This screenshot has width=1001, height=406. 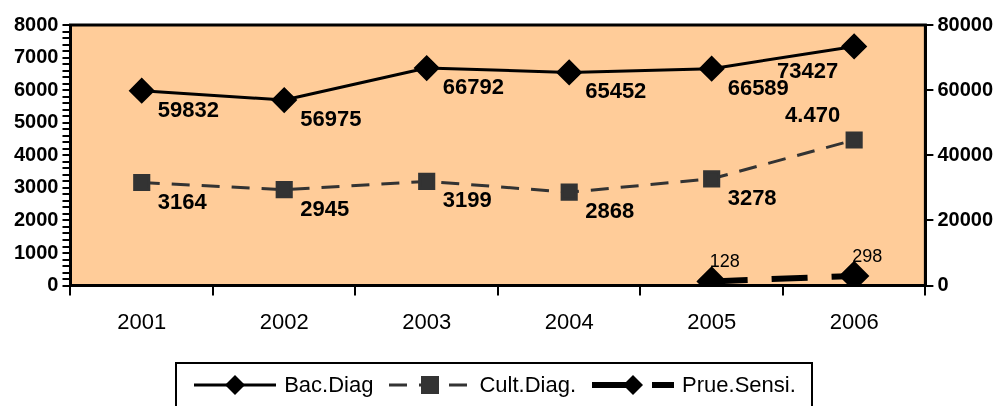 What do you see at coordinates (329, 385) in the screenshot?
I see `legend-label: Bac.Diag` at bounding box center [329, 385].